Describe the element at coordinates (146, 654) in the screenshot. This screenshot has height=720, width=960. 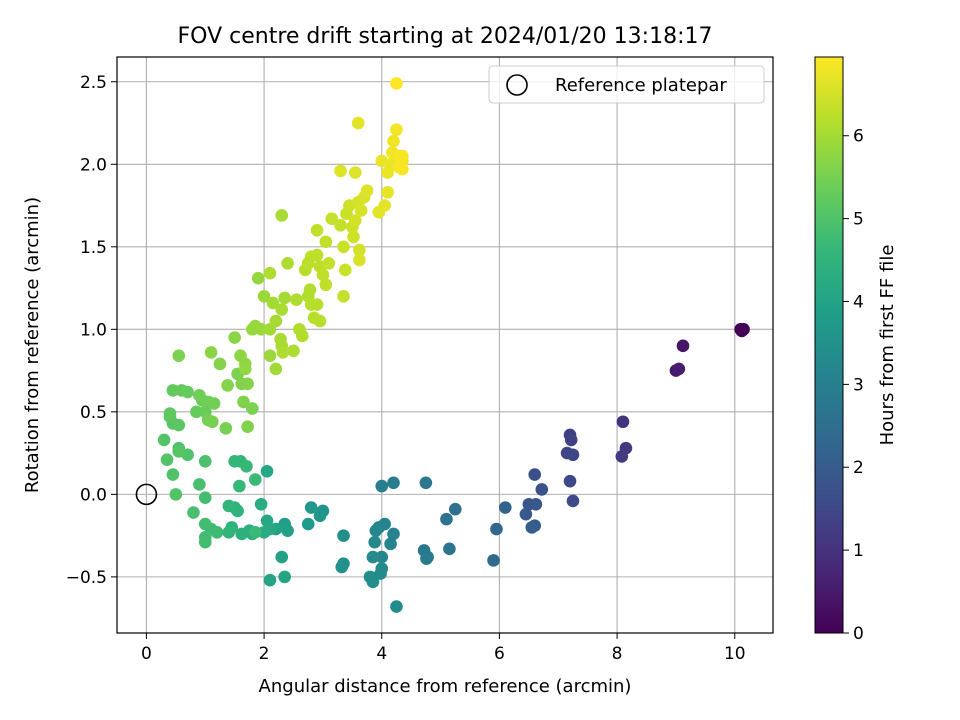
I see `x-tick-label: 0` at that location.